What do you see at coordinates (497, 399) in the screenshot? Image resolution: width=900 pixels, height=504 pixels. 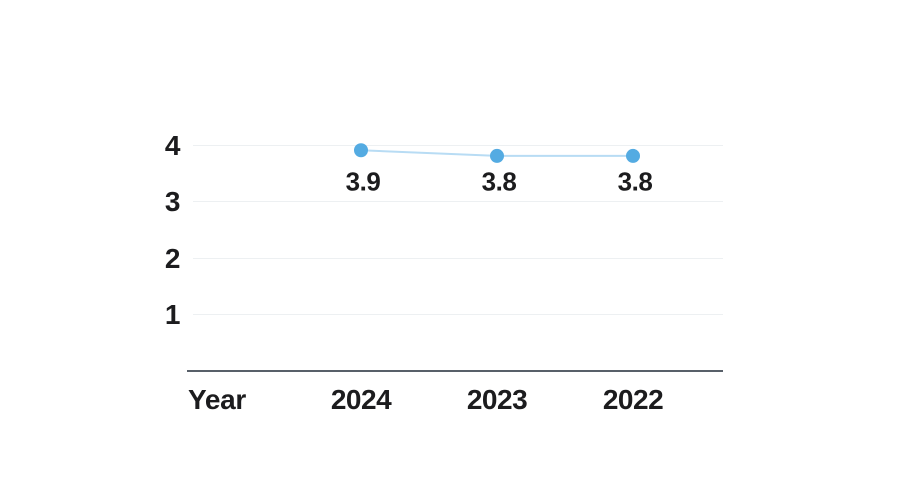 I see `x-tick-label: 2023` at bounding box center [497, 399].